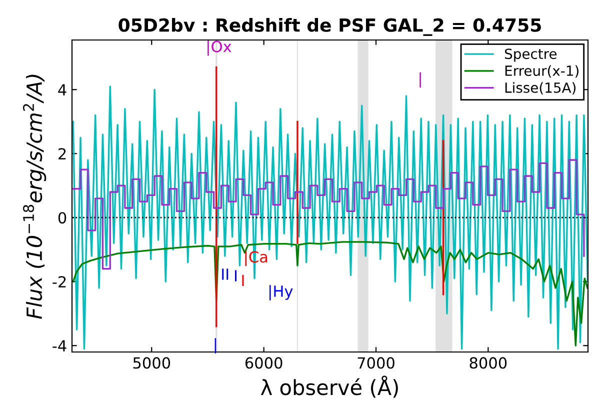 This screenshot has width=600, height=400. Describe the element at coordinates (62, 154) in the screenshot. I see `y-tick-label: 2` at that location.